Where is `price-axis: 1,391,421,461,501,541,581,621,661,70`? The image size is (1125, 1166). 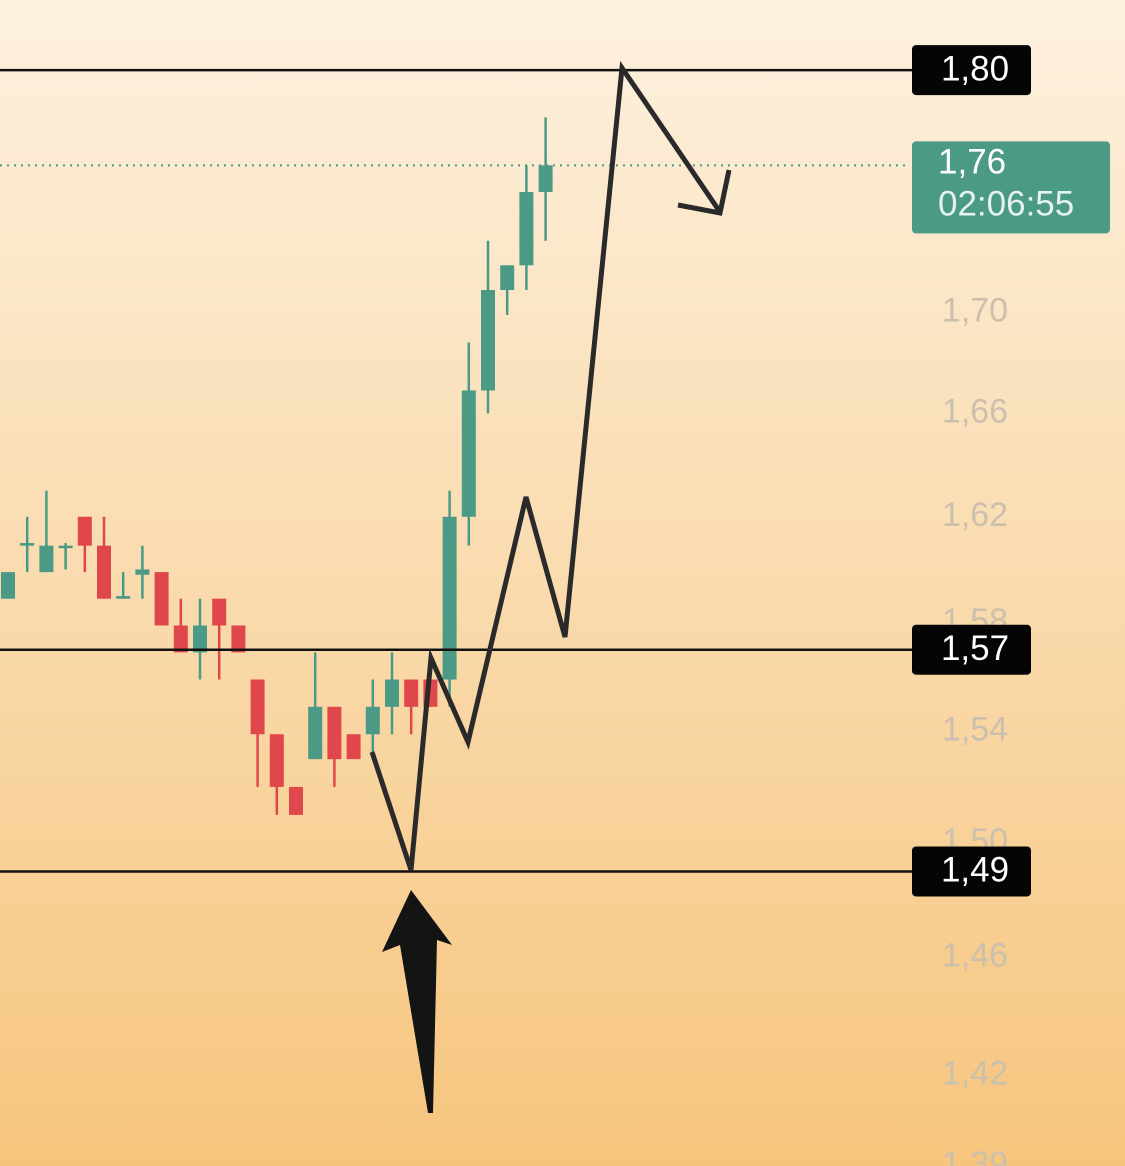 price-axis: 1,391,421,461,501,541,581,621,661,70 is located at coordinates (975, 728).